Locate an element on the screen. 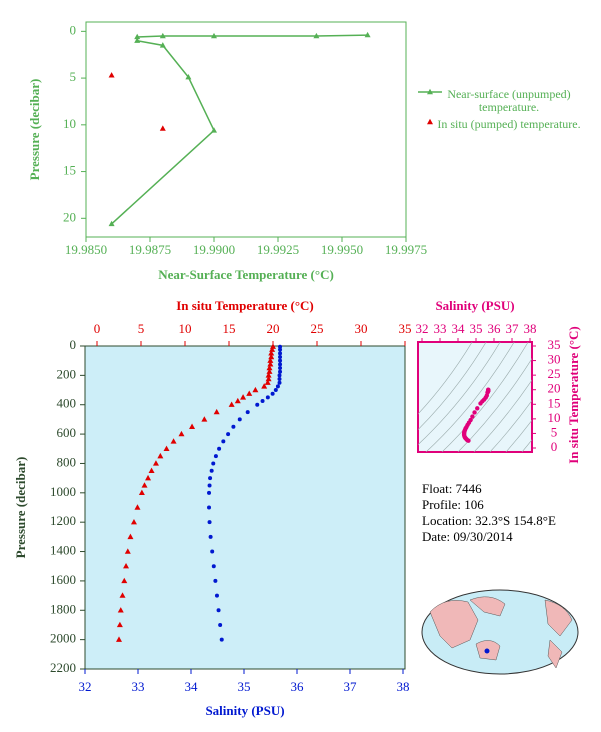 This screenshot has height=732, width=601. x-axis-label: Salinity (PSU) is located at coordinates (244, 710).